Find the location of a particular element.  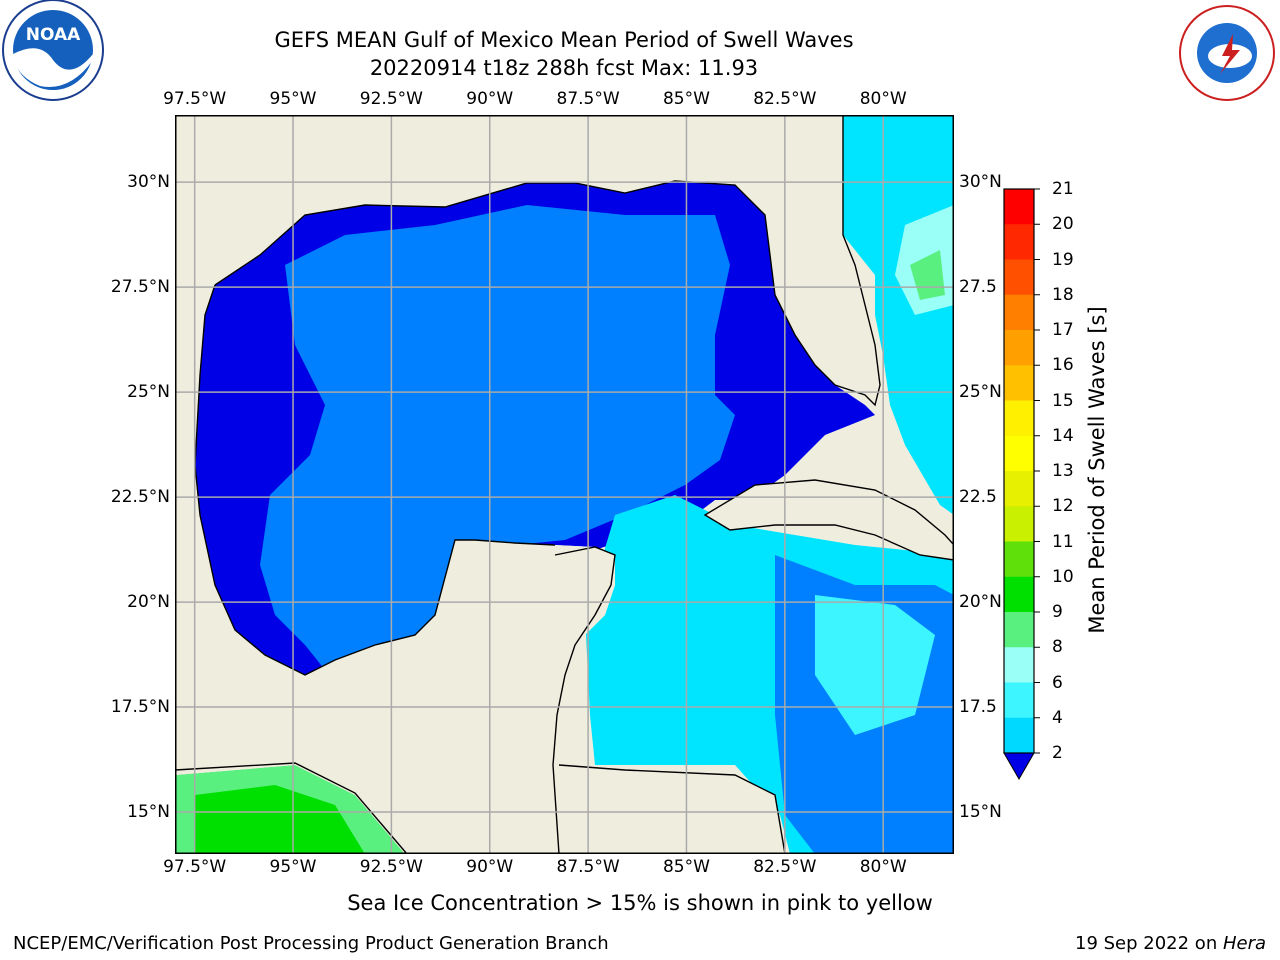

yucatan-coastline is located at coordinates (584, 700).